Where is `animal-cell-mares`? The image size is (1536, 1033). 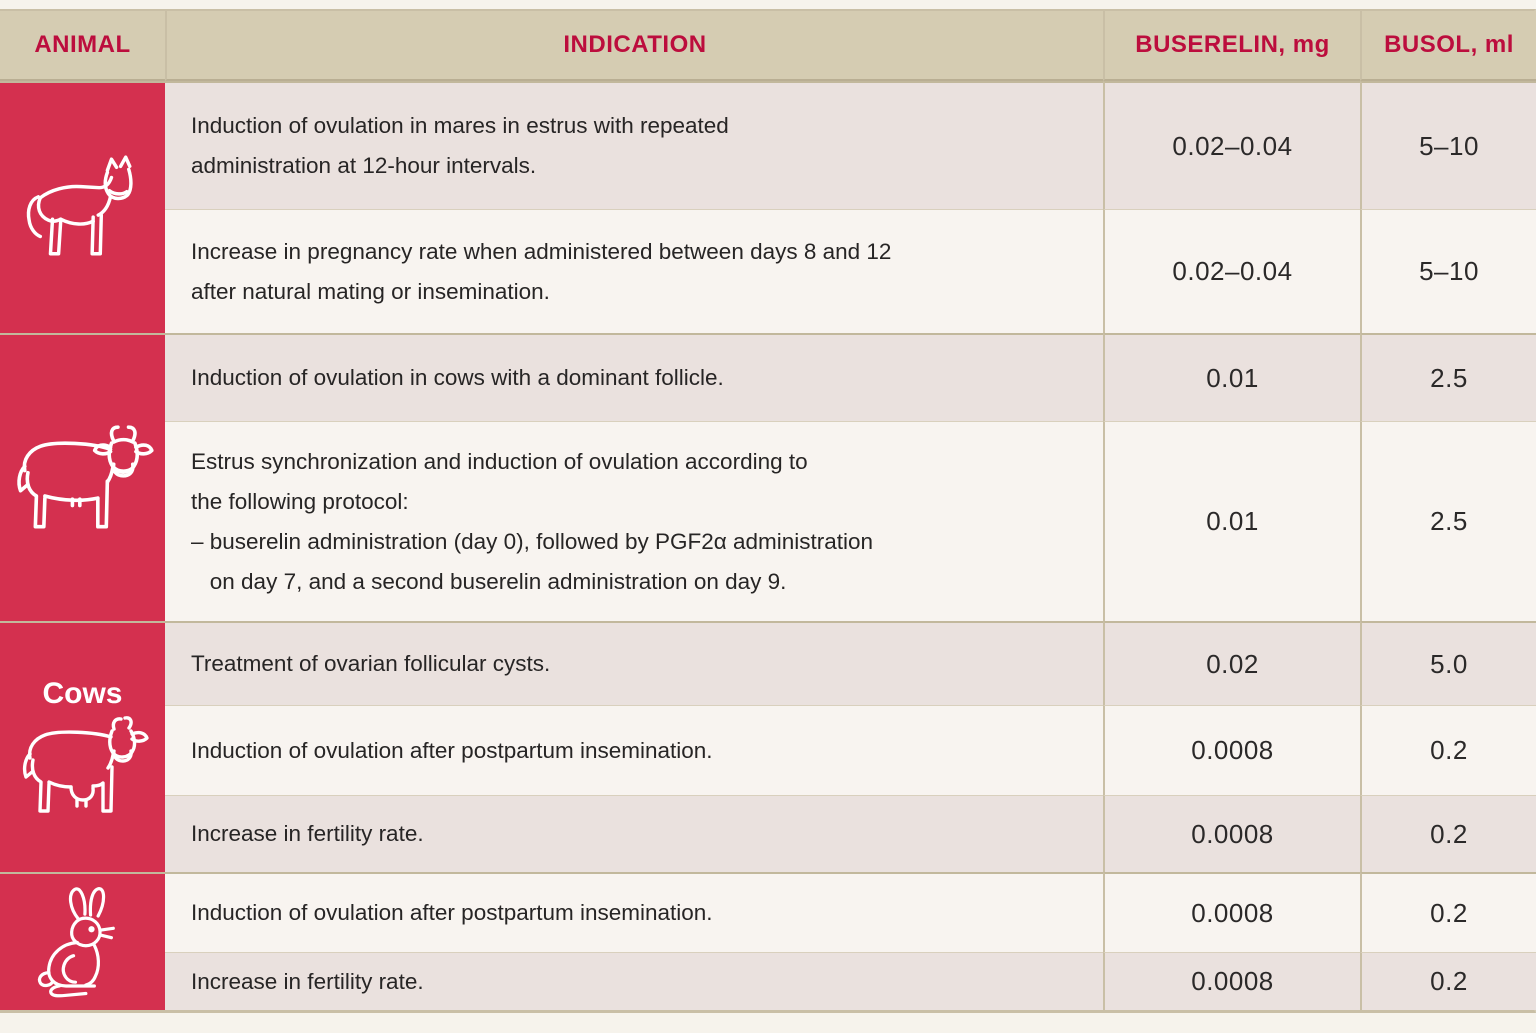 animal-cell-mares is located at coordinates (82, 207).